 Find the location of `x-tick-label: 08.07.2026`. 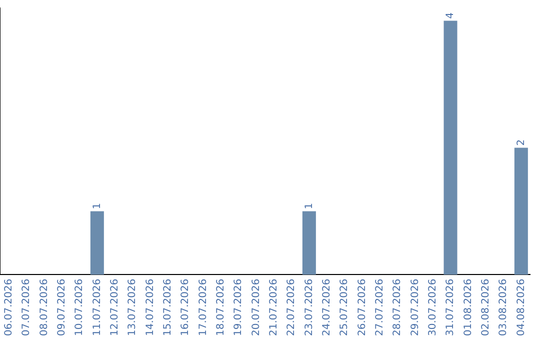

x-tick-label: 08.07.2026 is located at coordinates (44, 307).